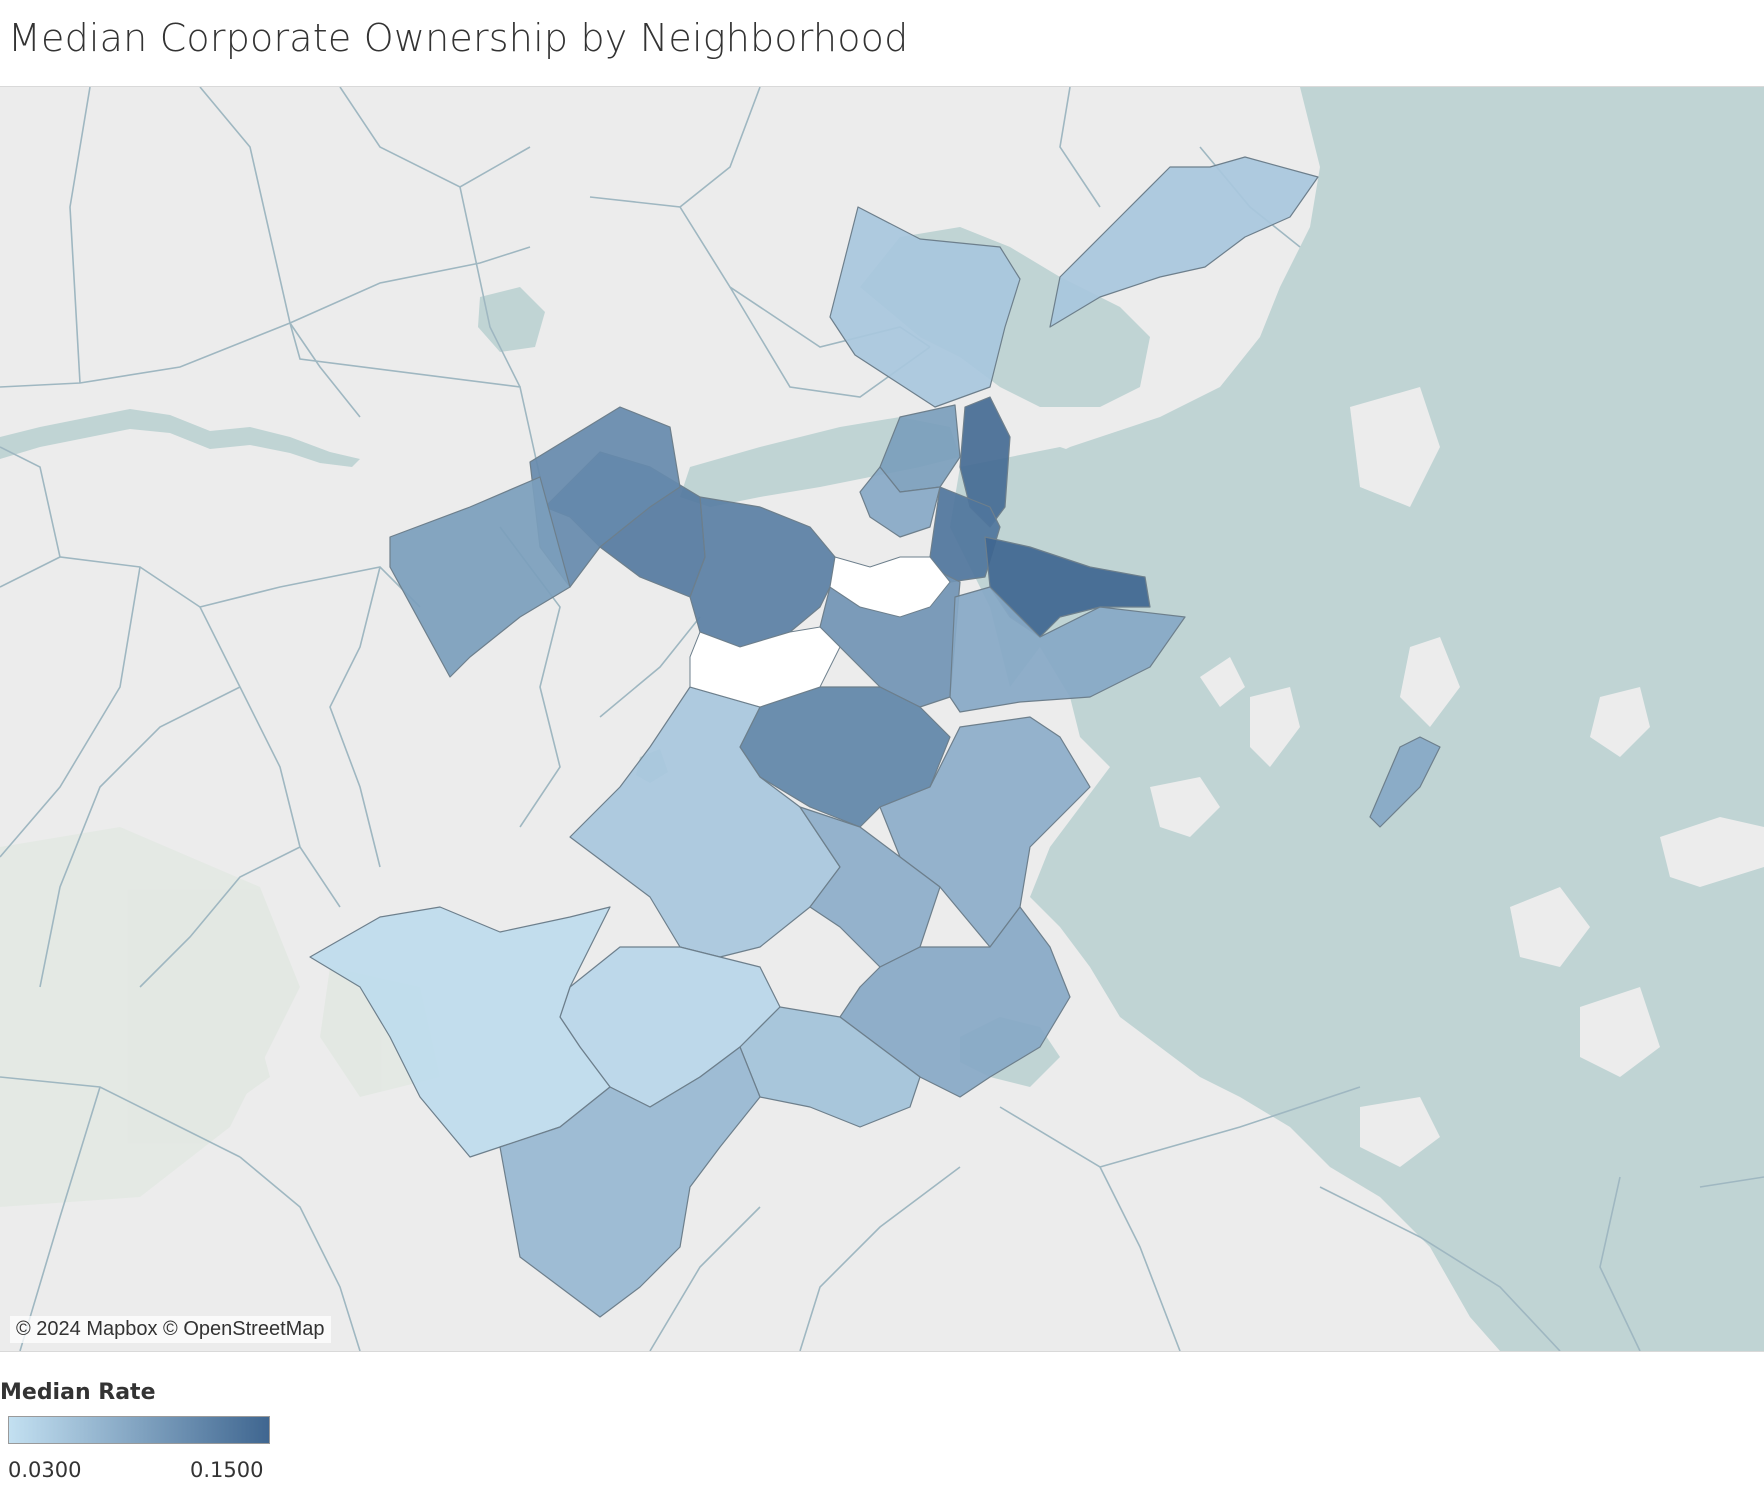 The width and height of the screenshot is (1764, 1486). What do you see at coordinates (830, 1067) in the screenshot?
I see `region-mattapan` at bounding box center [830, 1067].